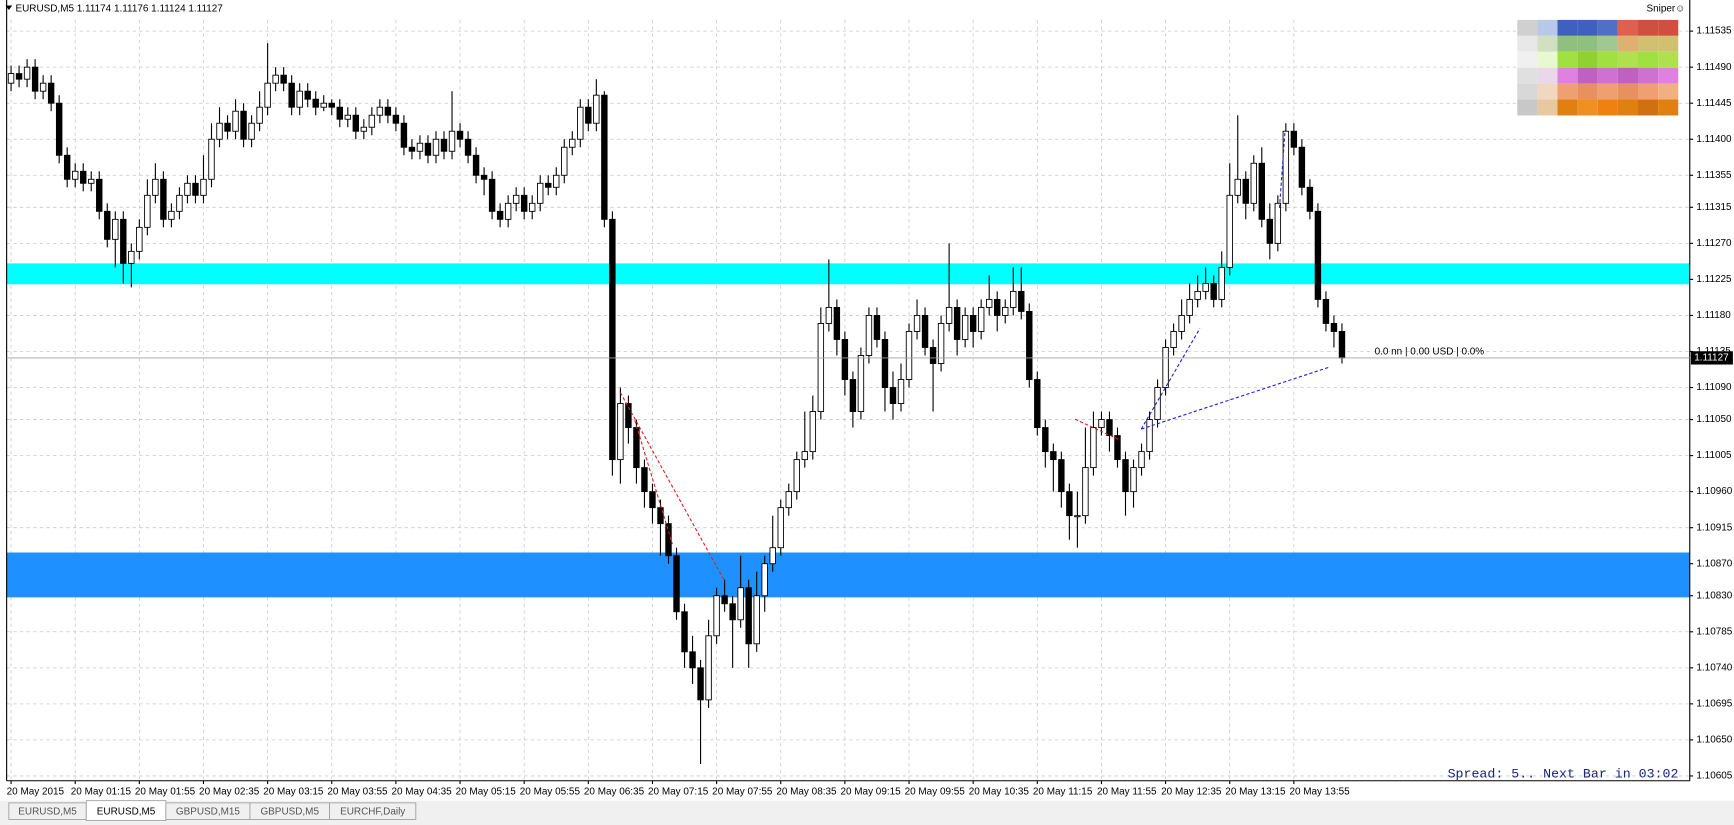 Image resolution: width=1734 pixels, height=825 pixels. I want to click on tab, so click(373, 811).